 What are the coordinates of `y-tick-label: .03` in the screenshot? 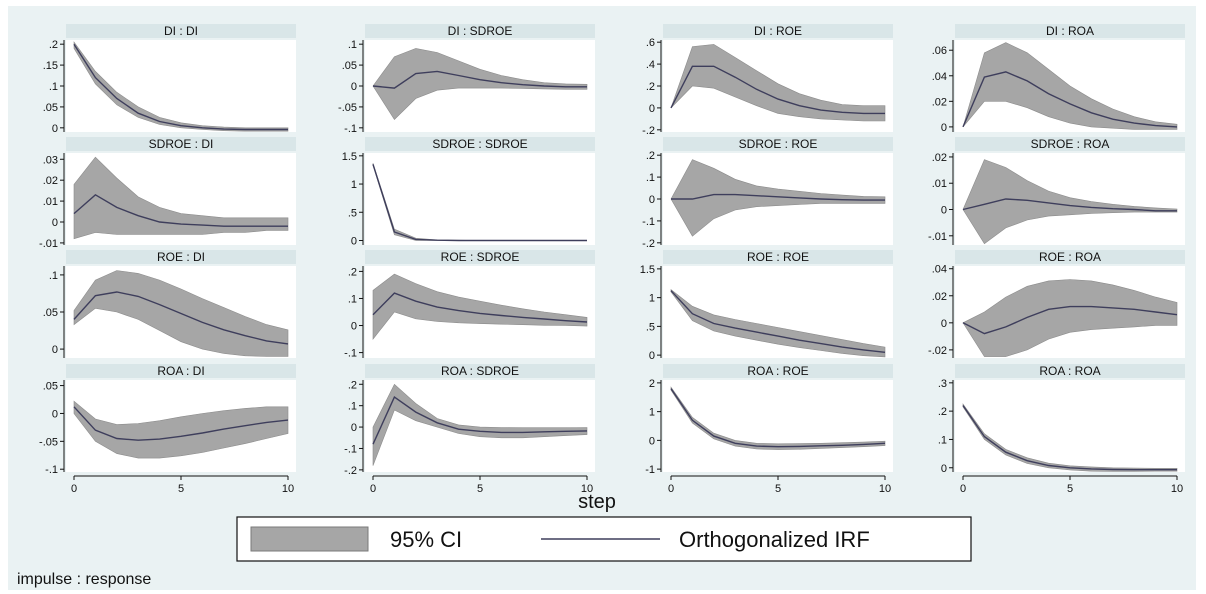 It's located at (50, 160).